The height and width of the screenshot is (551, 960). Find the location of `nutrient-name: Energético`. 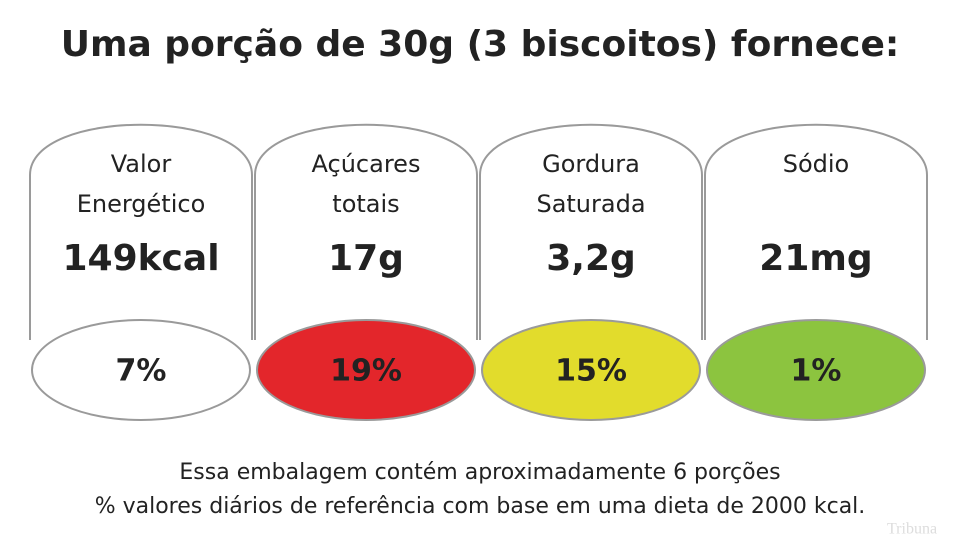

nutrient-name: Energético is located at coordinates (141, 204).